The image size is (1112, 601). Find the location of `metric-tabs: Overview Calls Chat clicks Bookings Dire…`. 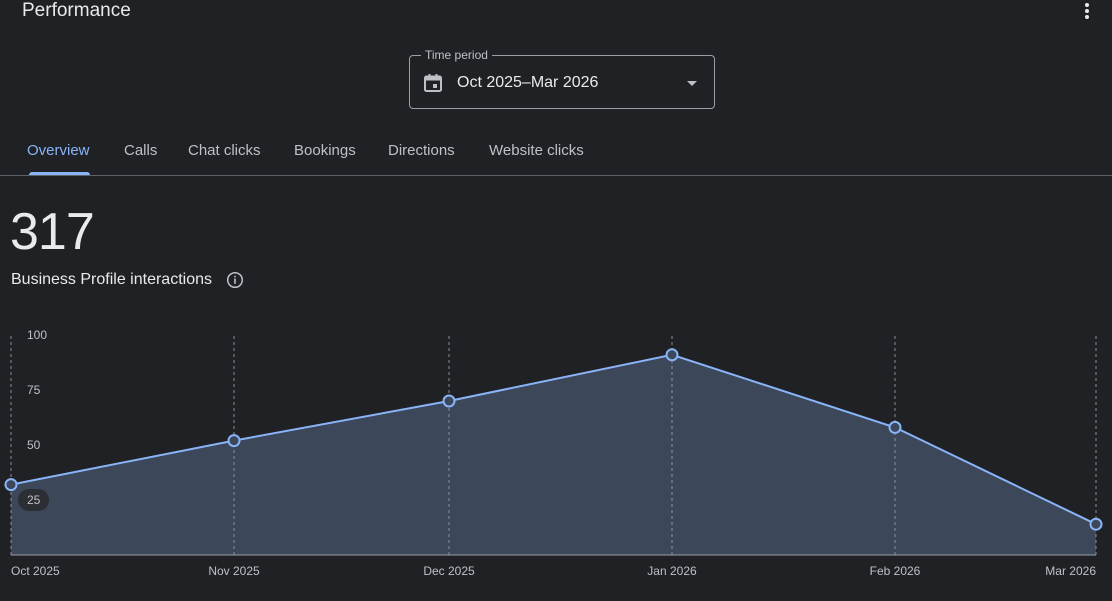

metric-tabs: Overview Calls Chat clicks Bookings Dire… is located at coordinates (556, 153).